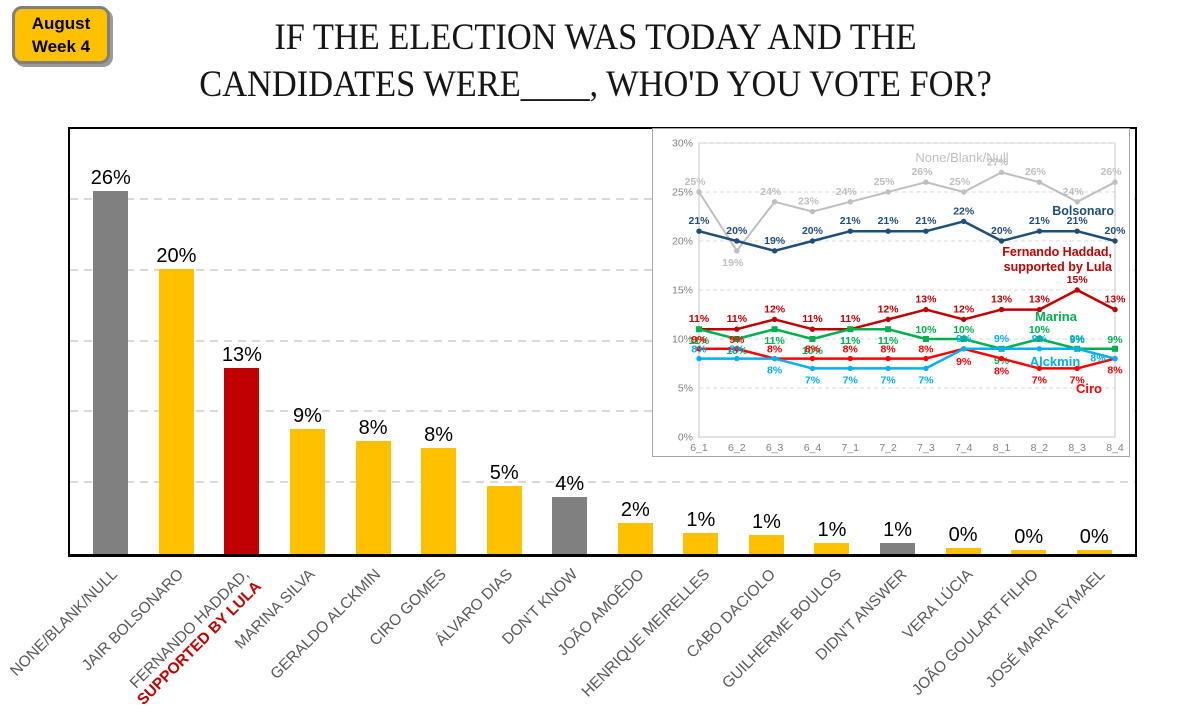  I want to click on gridline-5pct, so click(602, 482).